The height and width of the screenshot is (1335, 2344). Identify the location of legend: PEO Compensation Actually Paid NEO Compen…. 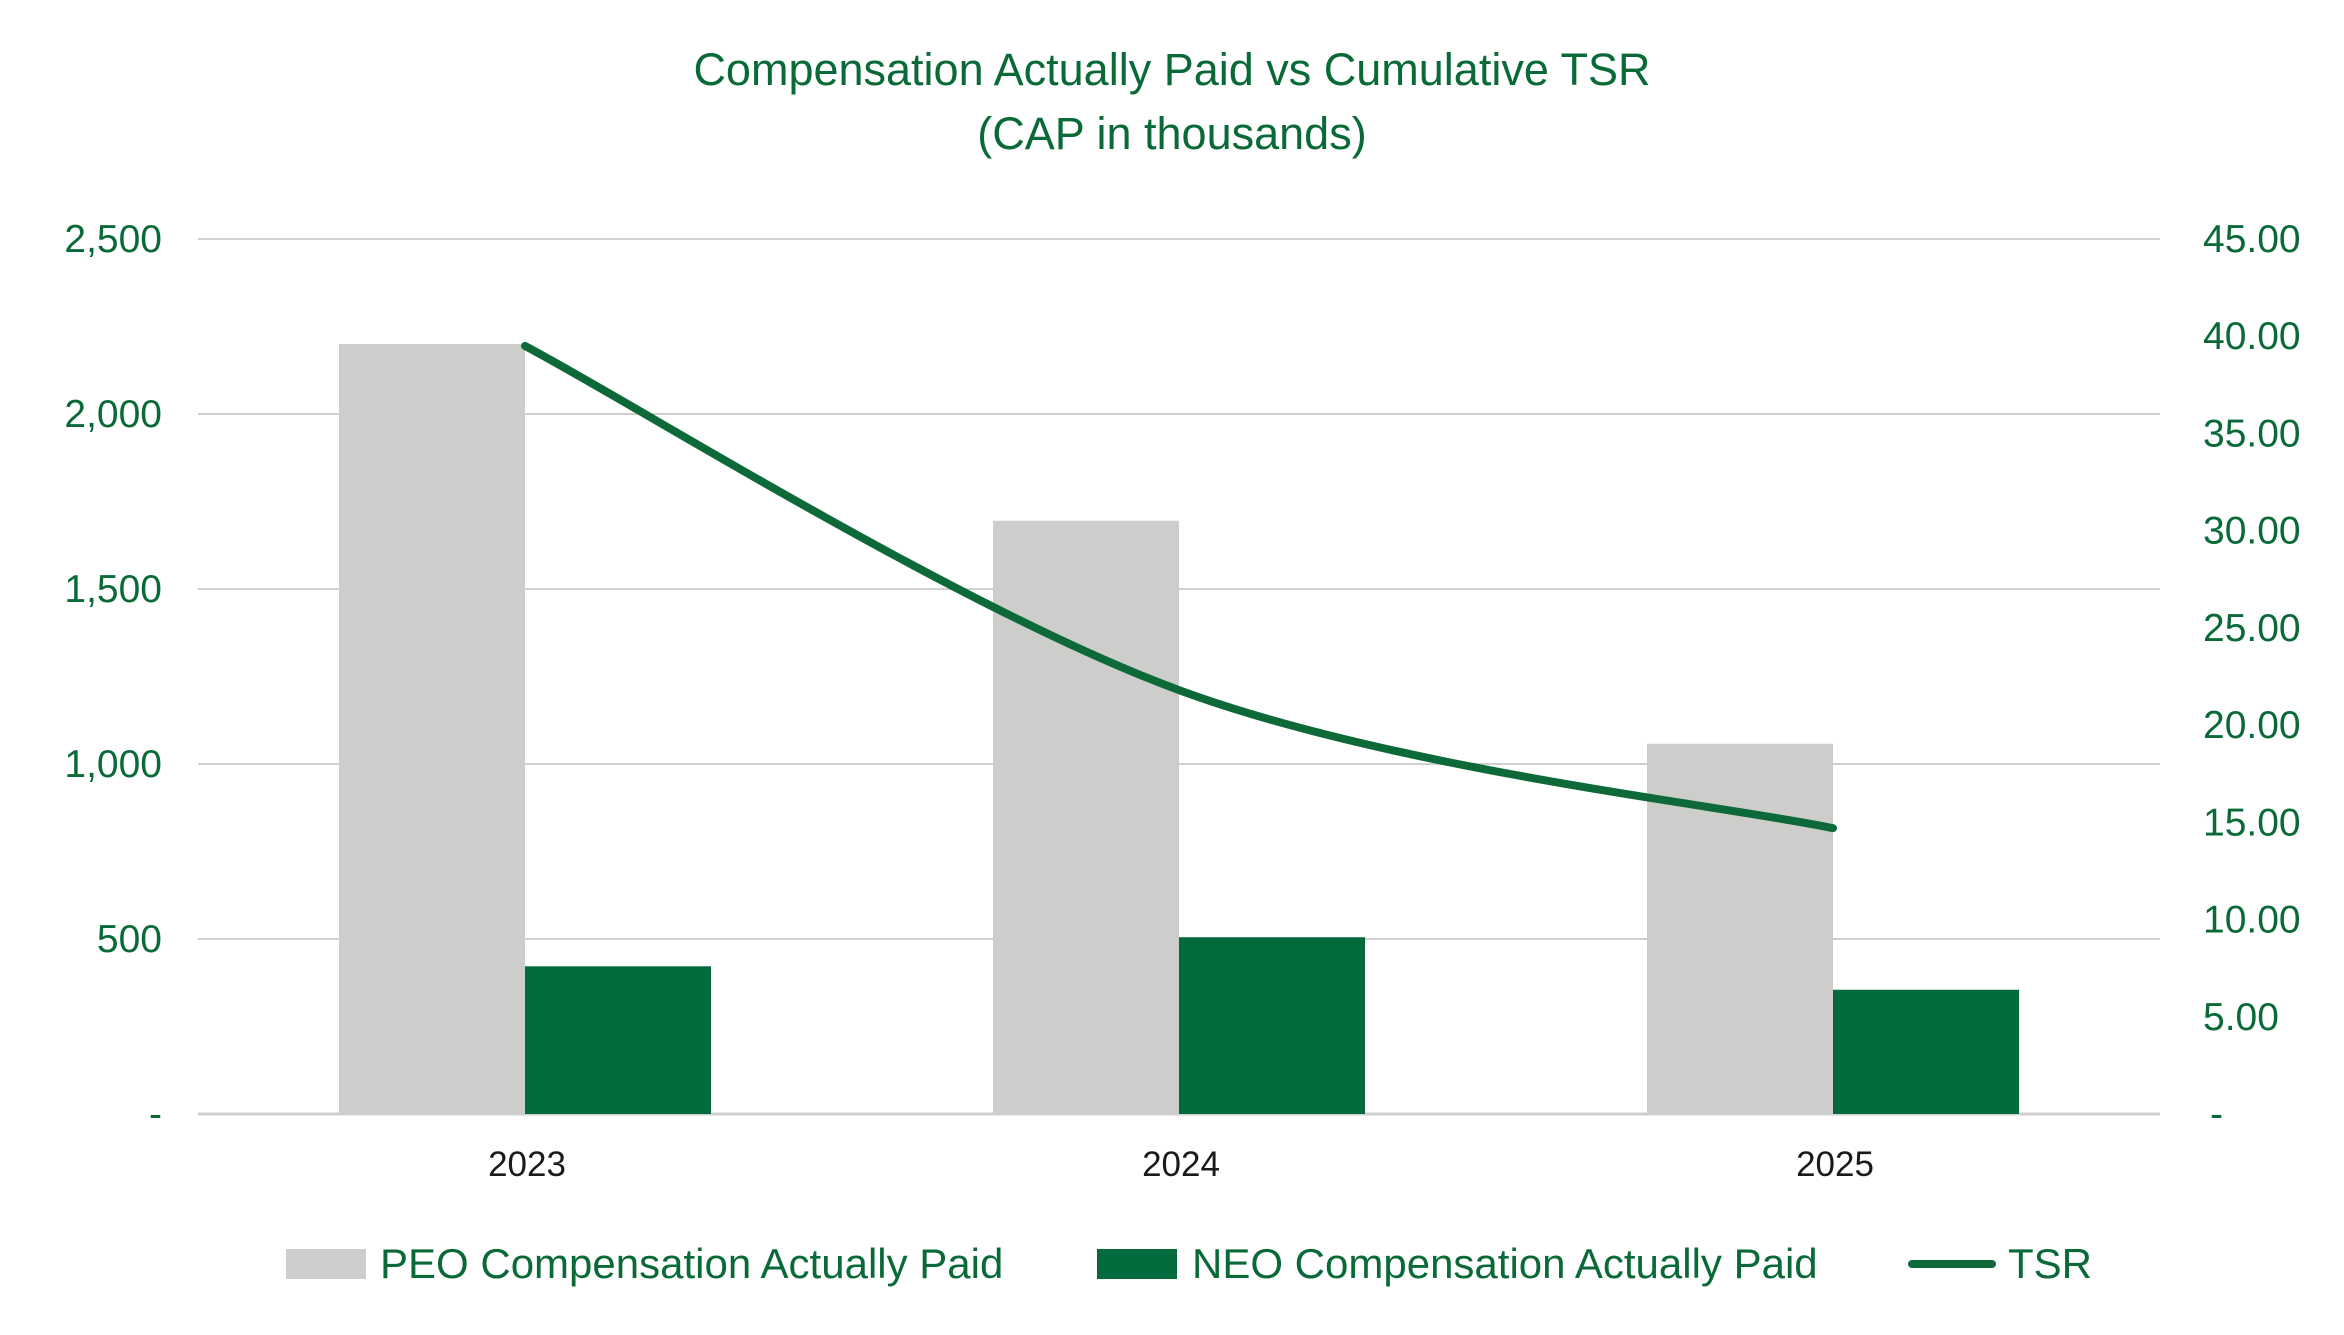
(1189, 1263).